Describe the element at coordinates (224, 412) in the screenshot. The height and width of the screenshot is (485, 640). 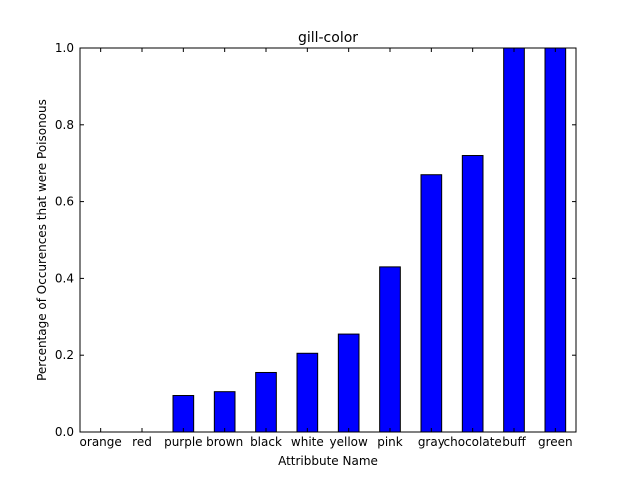
I see `bar-brown` at that location.